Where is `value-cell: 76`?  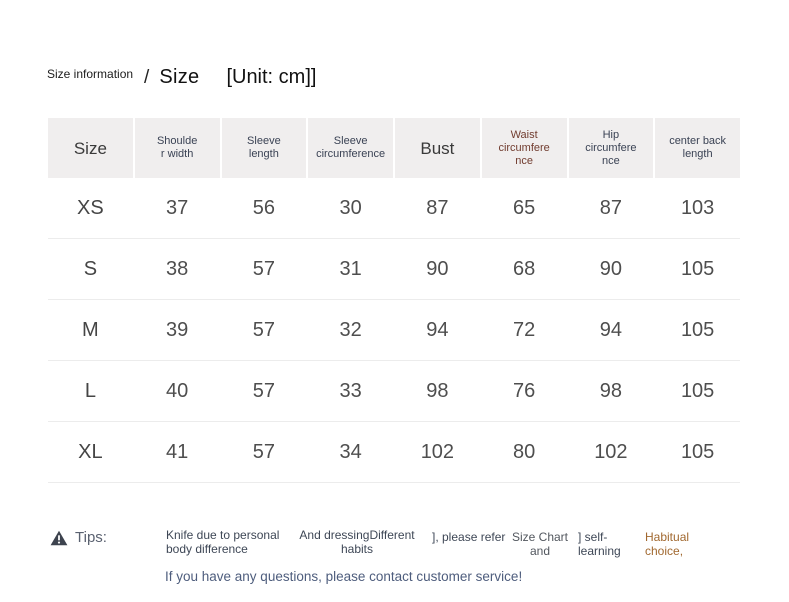 value-cell: 76 is located at coordinates (524, 390).